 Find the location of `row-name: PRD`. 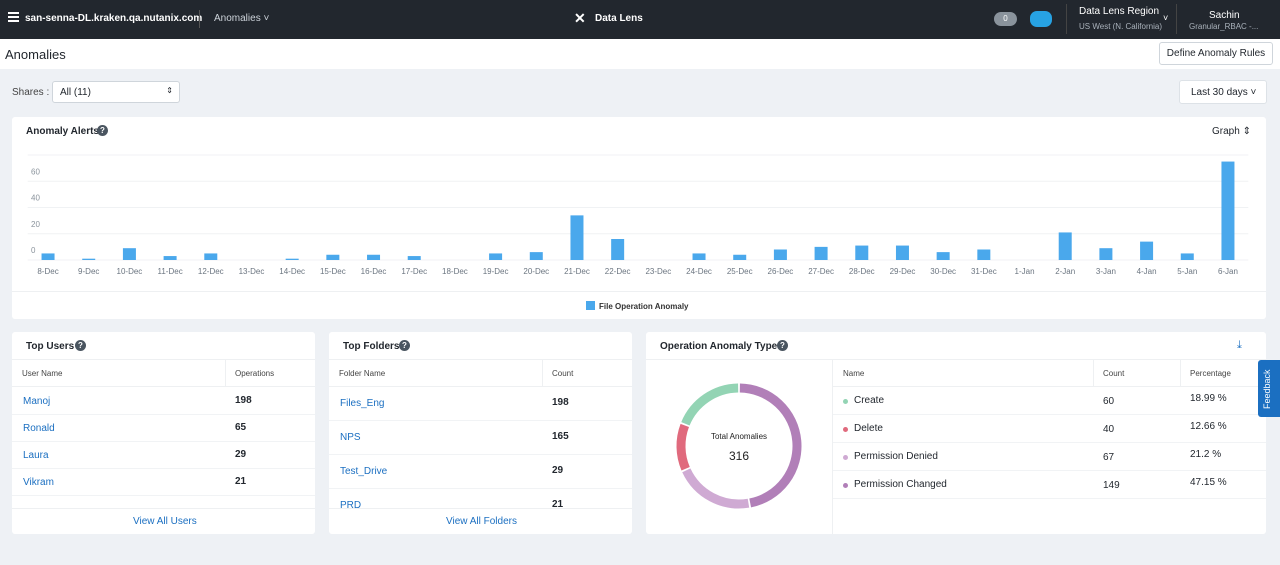

row-name: PRD is located at coordinates (351, 504).